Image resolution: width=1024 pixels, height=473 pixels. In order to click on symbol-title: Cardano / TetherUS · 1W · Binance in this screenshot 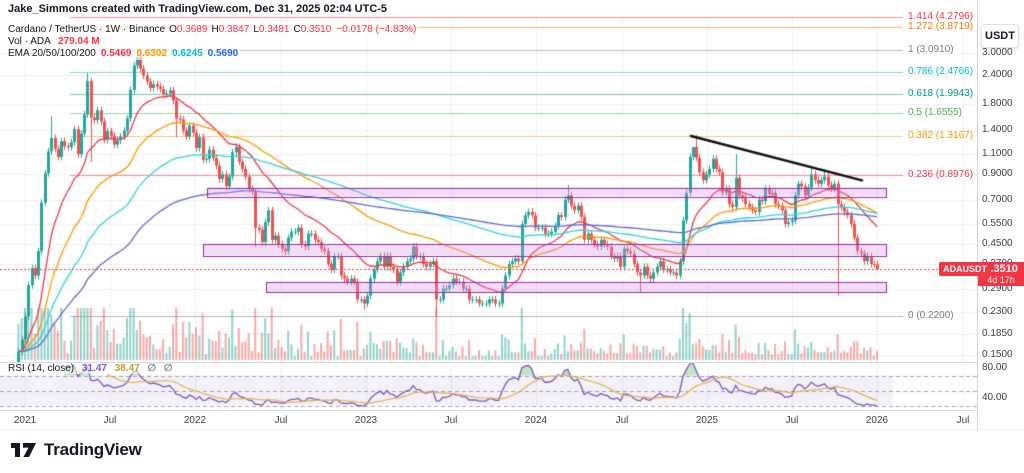, I will do `click(87, 29)`.